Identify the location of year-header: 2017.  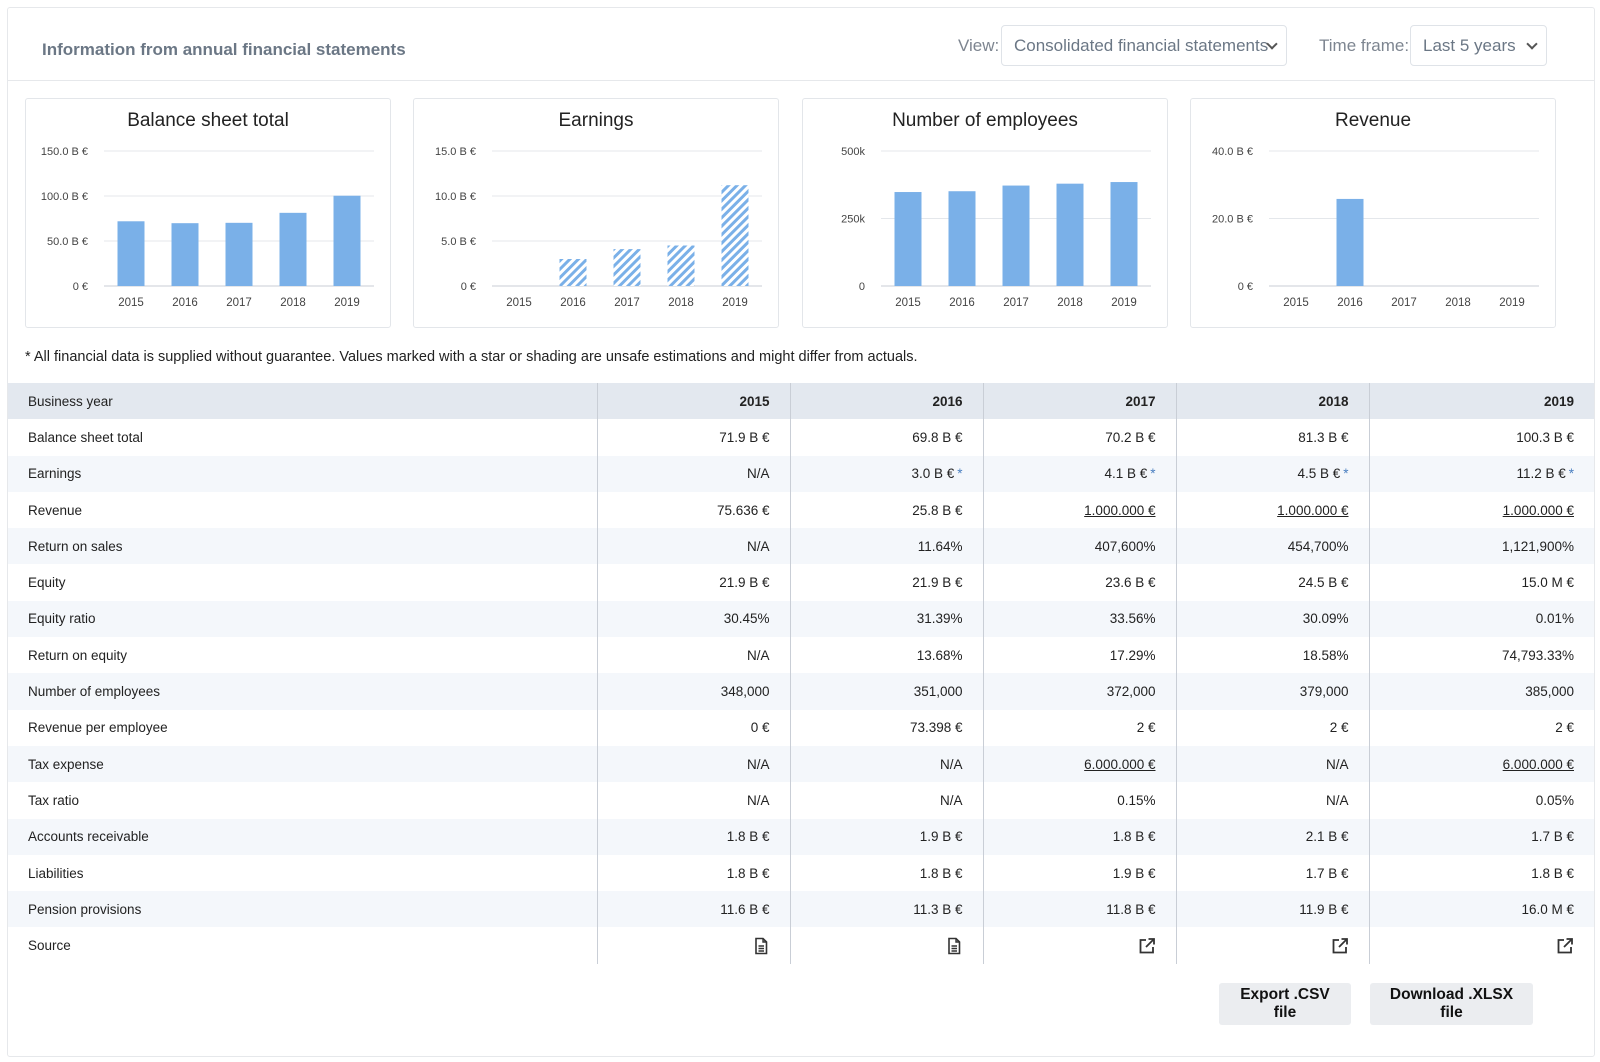
(1079, 401).